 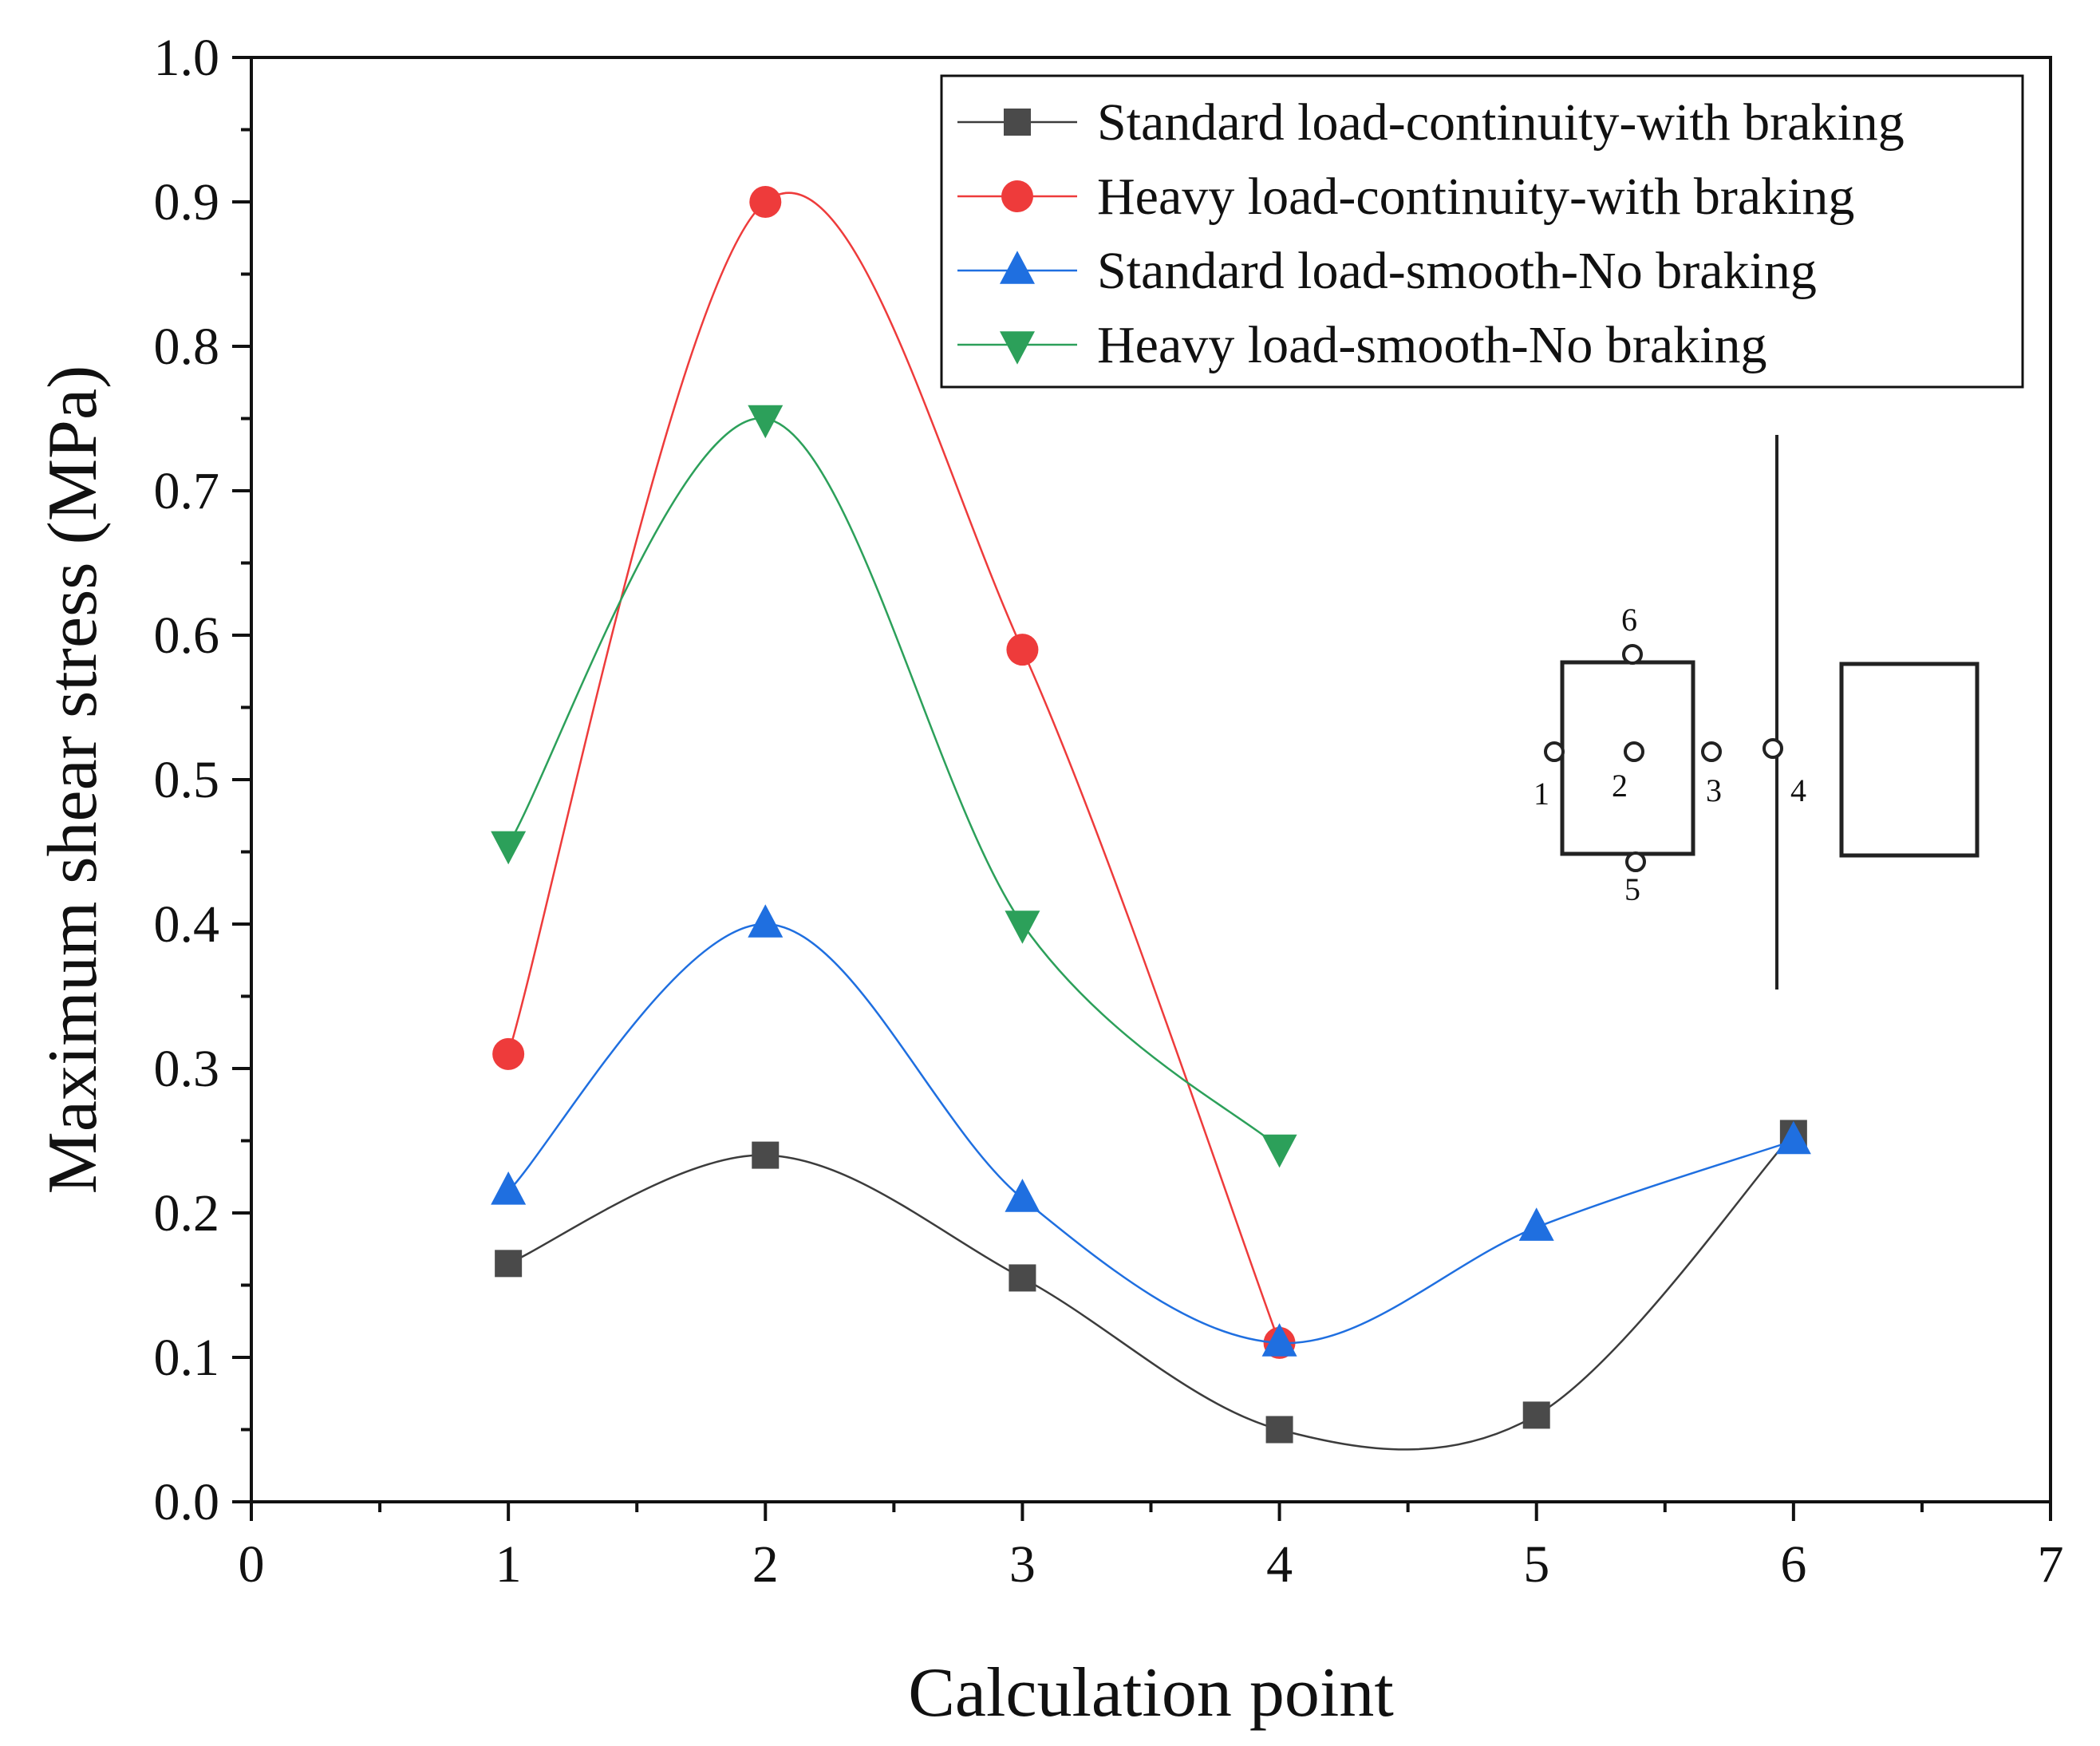 I want to click on legend-entry-3: Standard load-smooth-No braking, so click(x=1387, y=271).